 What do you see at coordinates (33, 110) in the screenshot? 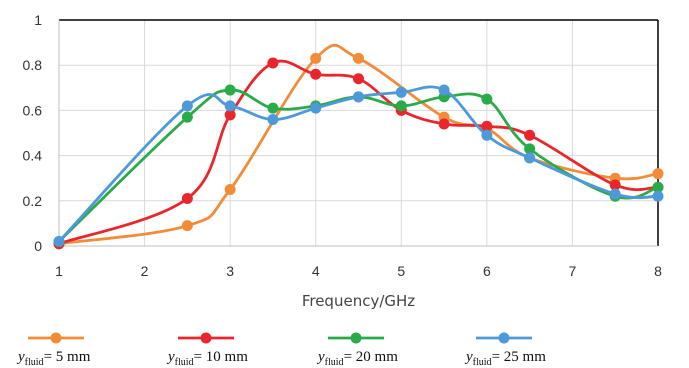
I see `y-tick-label: 0.6` at bounding box center [33, 110].